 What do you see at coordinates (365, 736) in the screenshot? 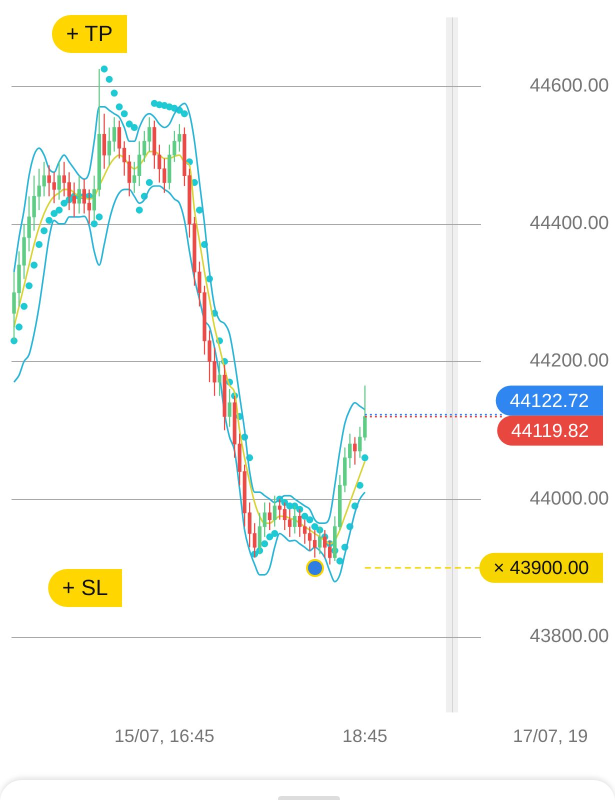
I see `x-tick-label: 18:45` at bounding box center [365, 736].